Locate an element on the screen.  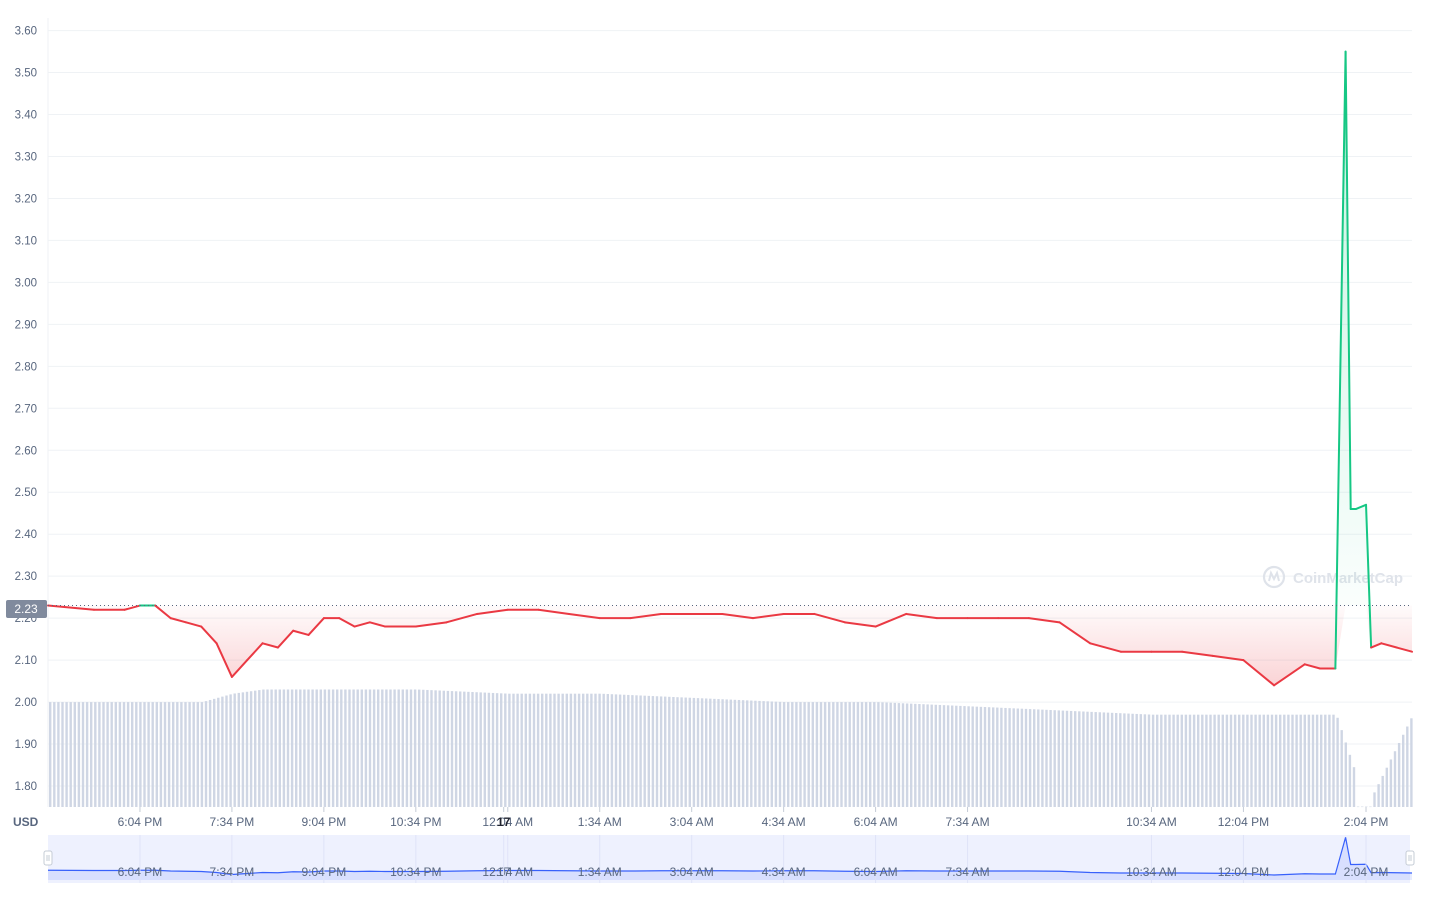
y-tick-label: 2.60 is located at coordinates (26, 451).